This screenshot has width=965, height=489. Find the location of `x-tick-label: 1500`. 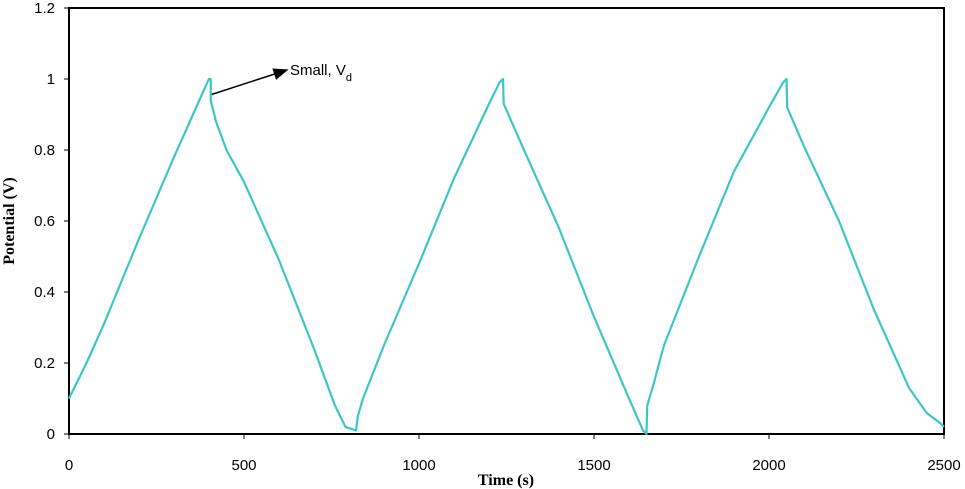

x-tick-label: 1500 is located at coordinates (593, 465).